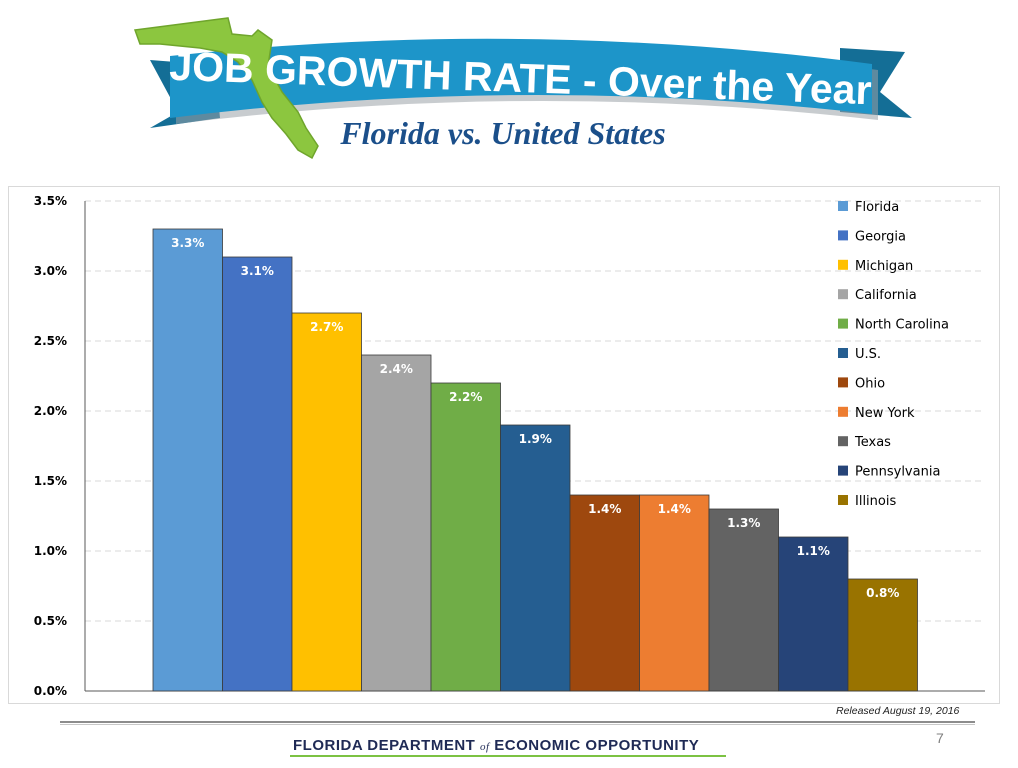  Describe the element at coordinates (521, 78) in the screenshot. I see `ribbon` at that location.